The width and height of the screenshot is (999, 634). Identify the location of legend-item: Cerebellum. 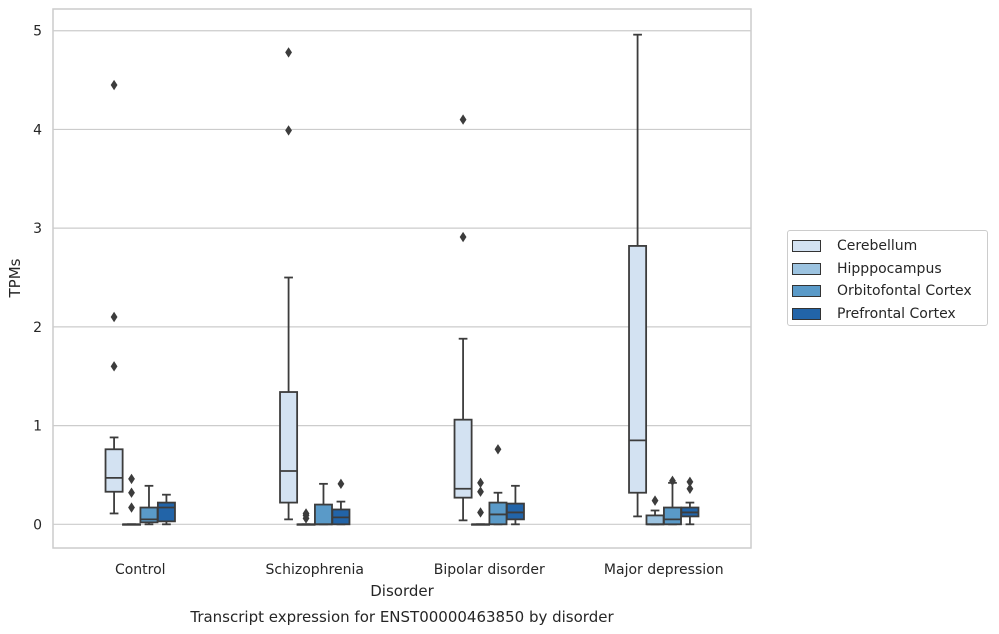
(887, 246).